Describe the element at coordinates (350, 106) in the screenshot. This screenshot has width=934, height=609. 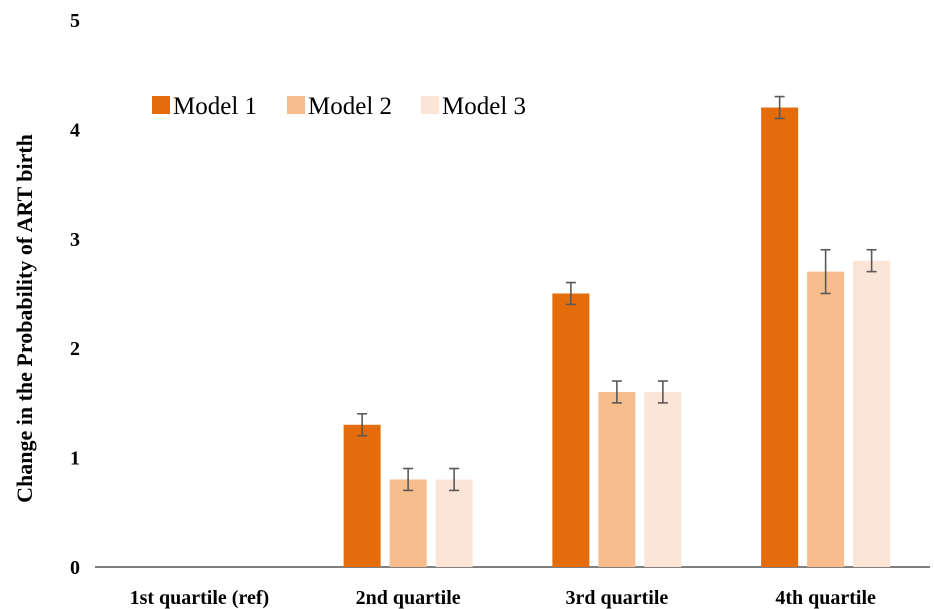
I see `legend-label: Model 2` at that location.